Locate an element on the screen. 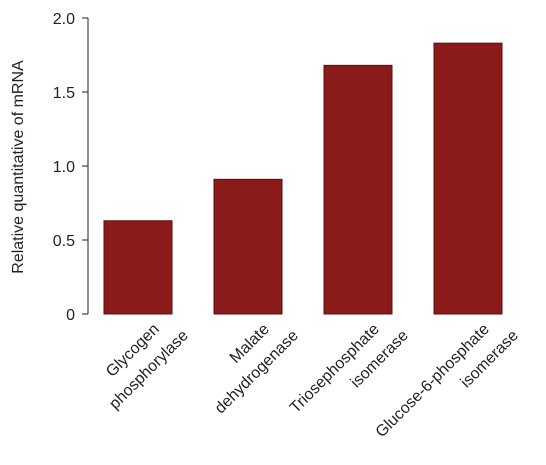 This screenshot has width=546, height=465. y-tick-label: 1.5 is located at coordinates (64, 93).